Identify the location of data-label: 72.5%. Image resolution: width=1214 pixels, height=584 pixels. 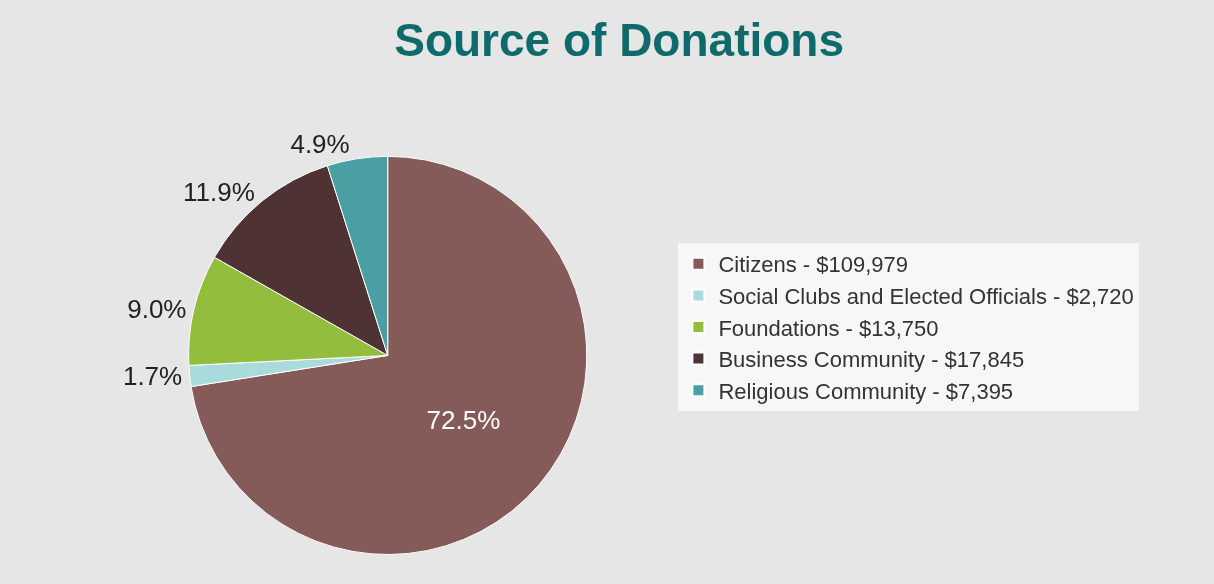
(463, 420).